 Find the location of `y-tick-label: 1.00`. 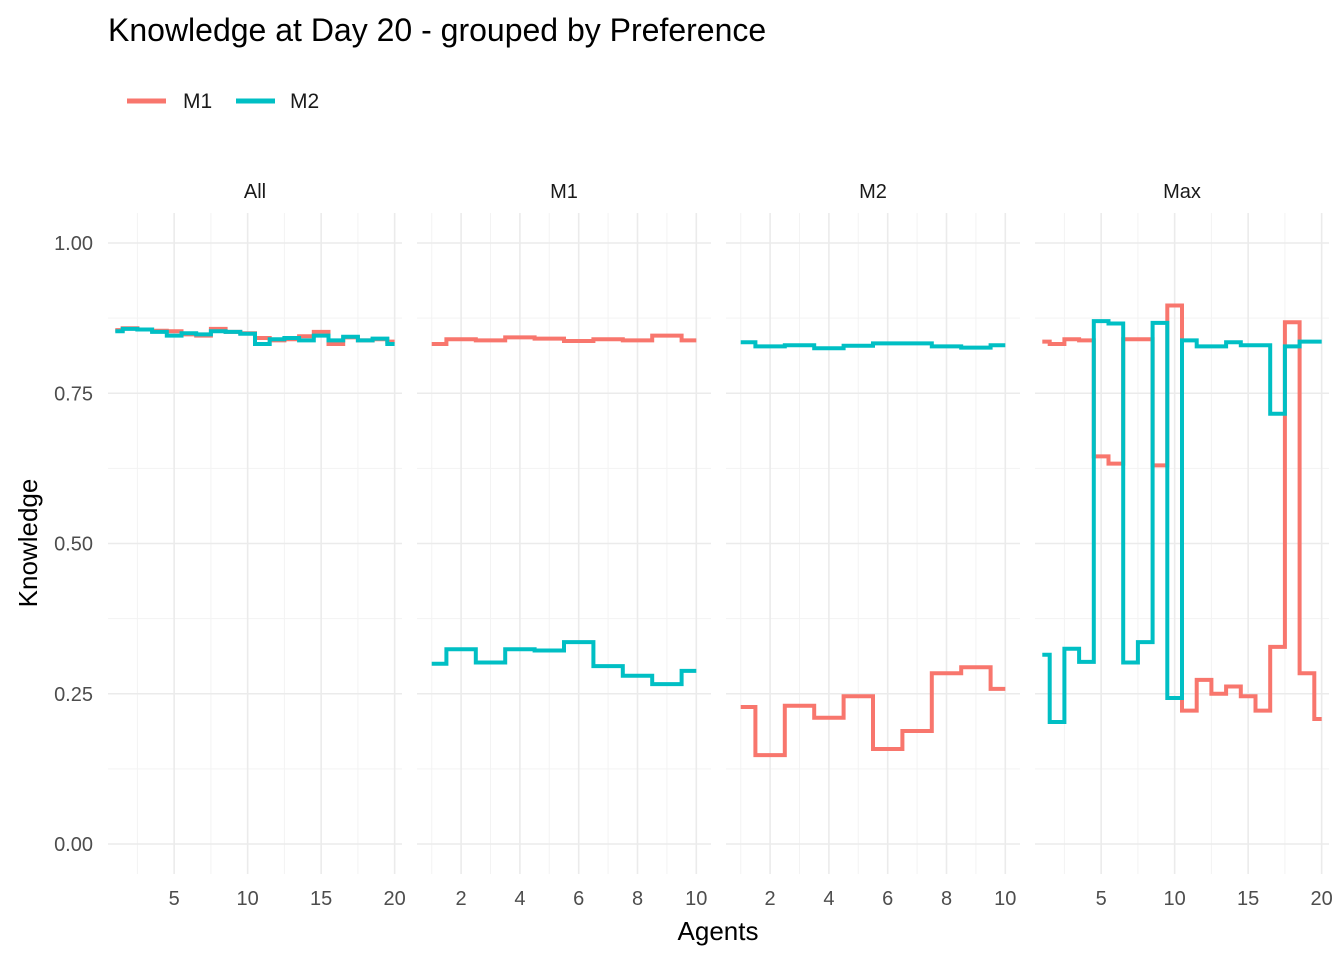

y-tick-label: 1.00 is located at coordinates (73, 244).